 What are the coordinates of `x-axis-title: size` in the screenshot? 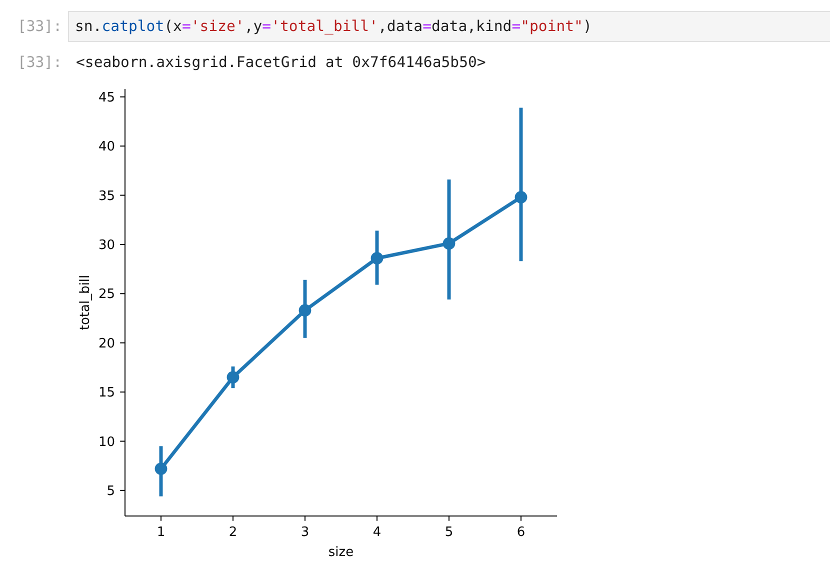 It's located at (341, 552).